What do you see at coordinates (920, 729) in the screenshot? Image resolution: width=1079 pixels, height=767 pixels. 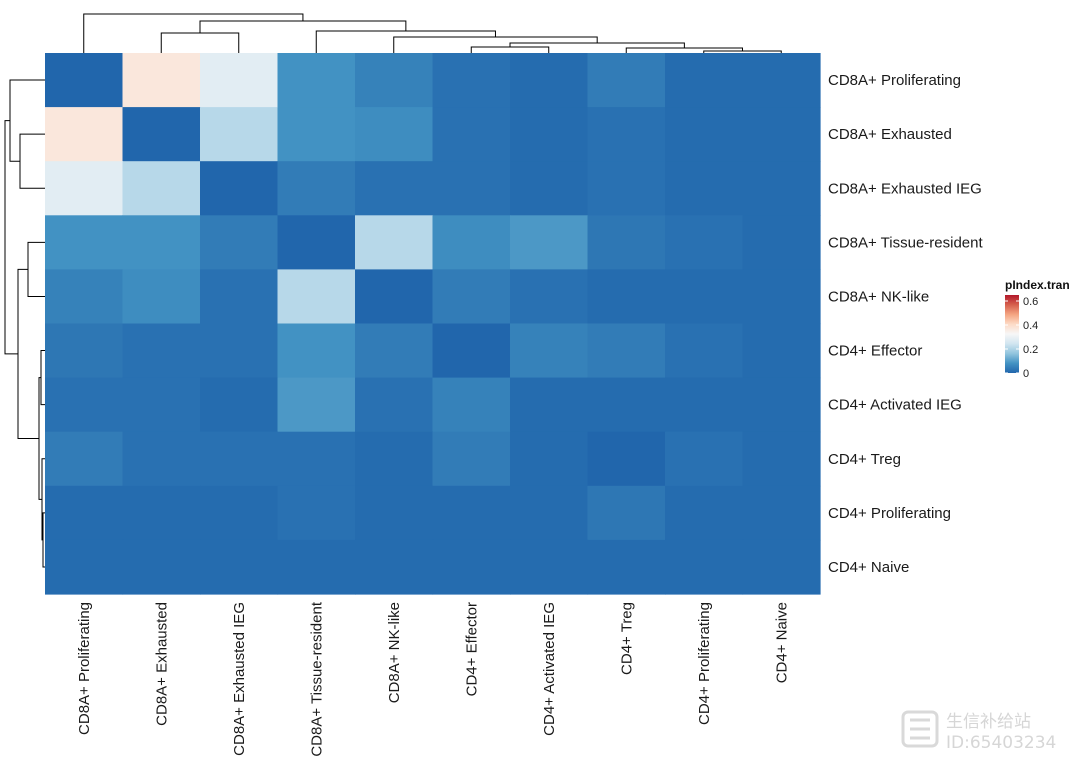 I see `watermark-logo-icon` at bounding box center [920, 729].